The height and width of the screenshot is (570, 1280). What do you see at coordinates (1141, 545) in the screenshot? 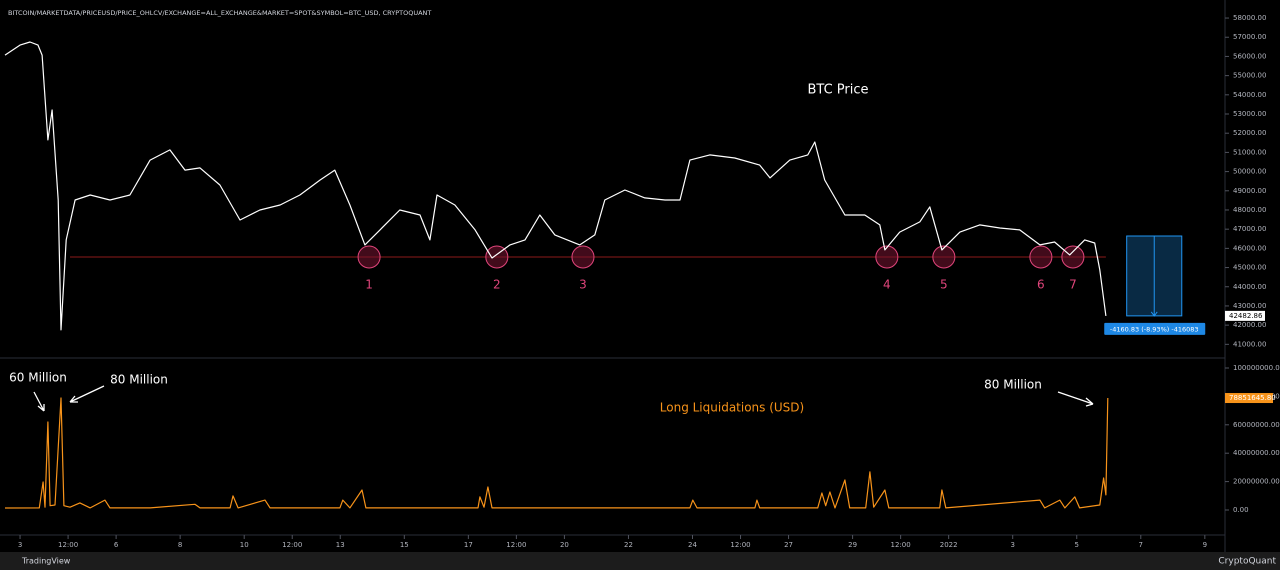
I see `x-tick-label: 7` at bounding box center [1141, 545].